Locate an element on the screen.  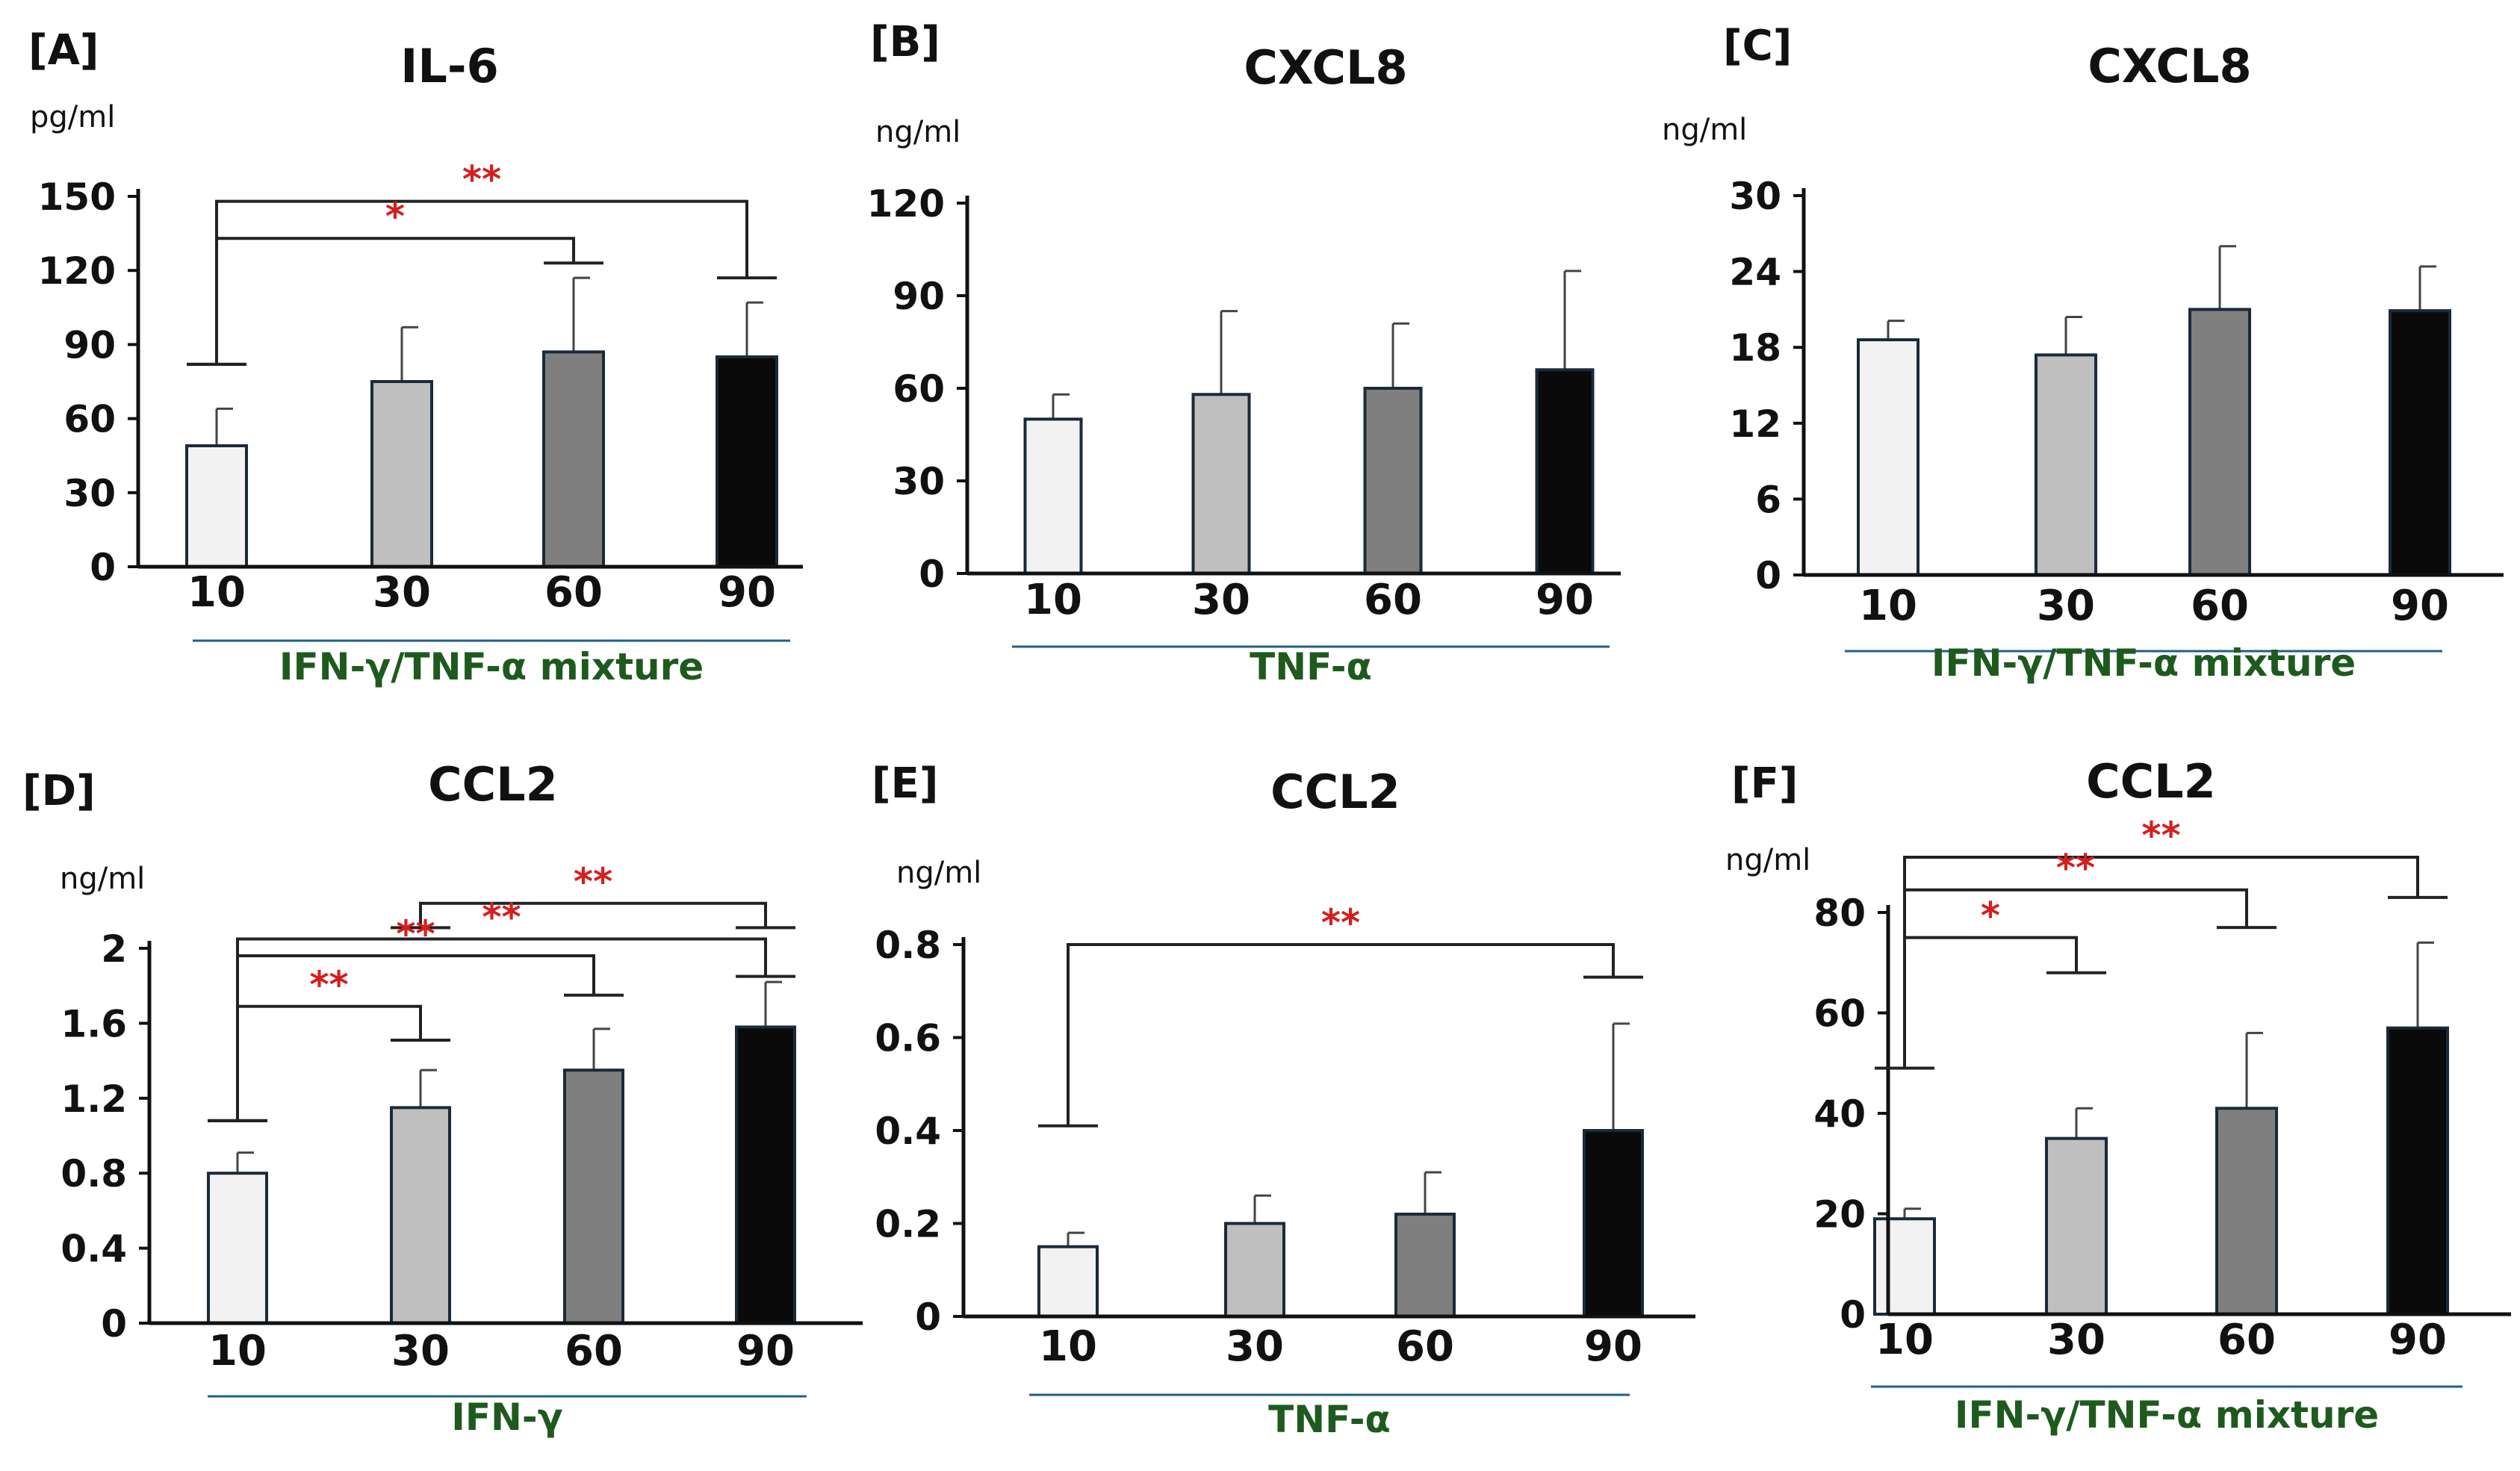
y-tick-label: 24 is located at coordinates (1755, 273).